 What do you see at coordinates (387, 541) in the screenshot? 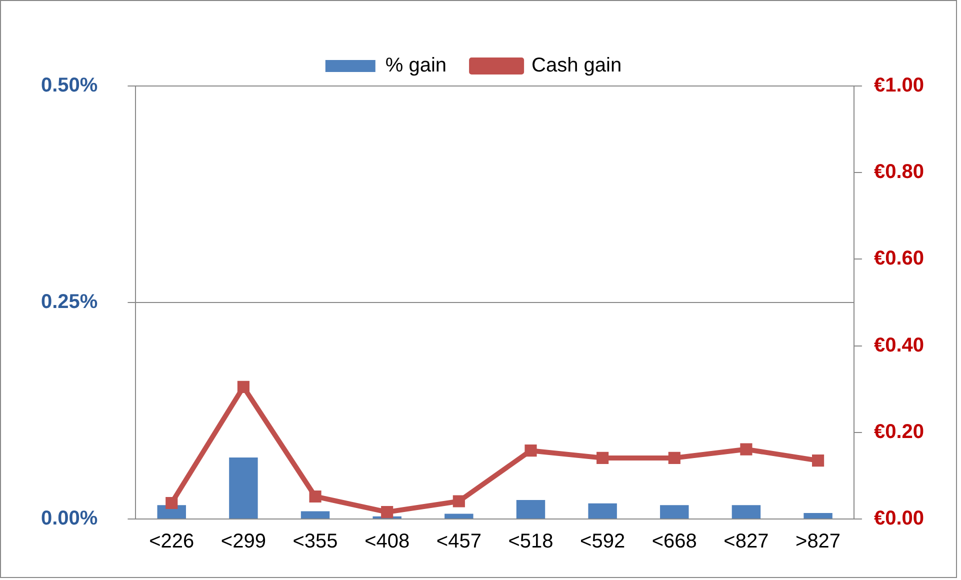
I see `x-tick-label: <408` at bounding box center [387, 541].